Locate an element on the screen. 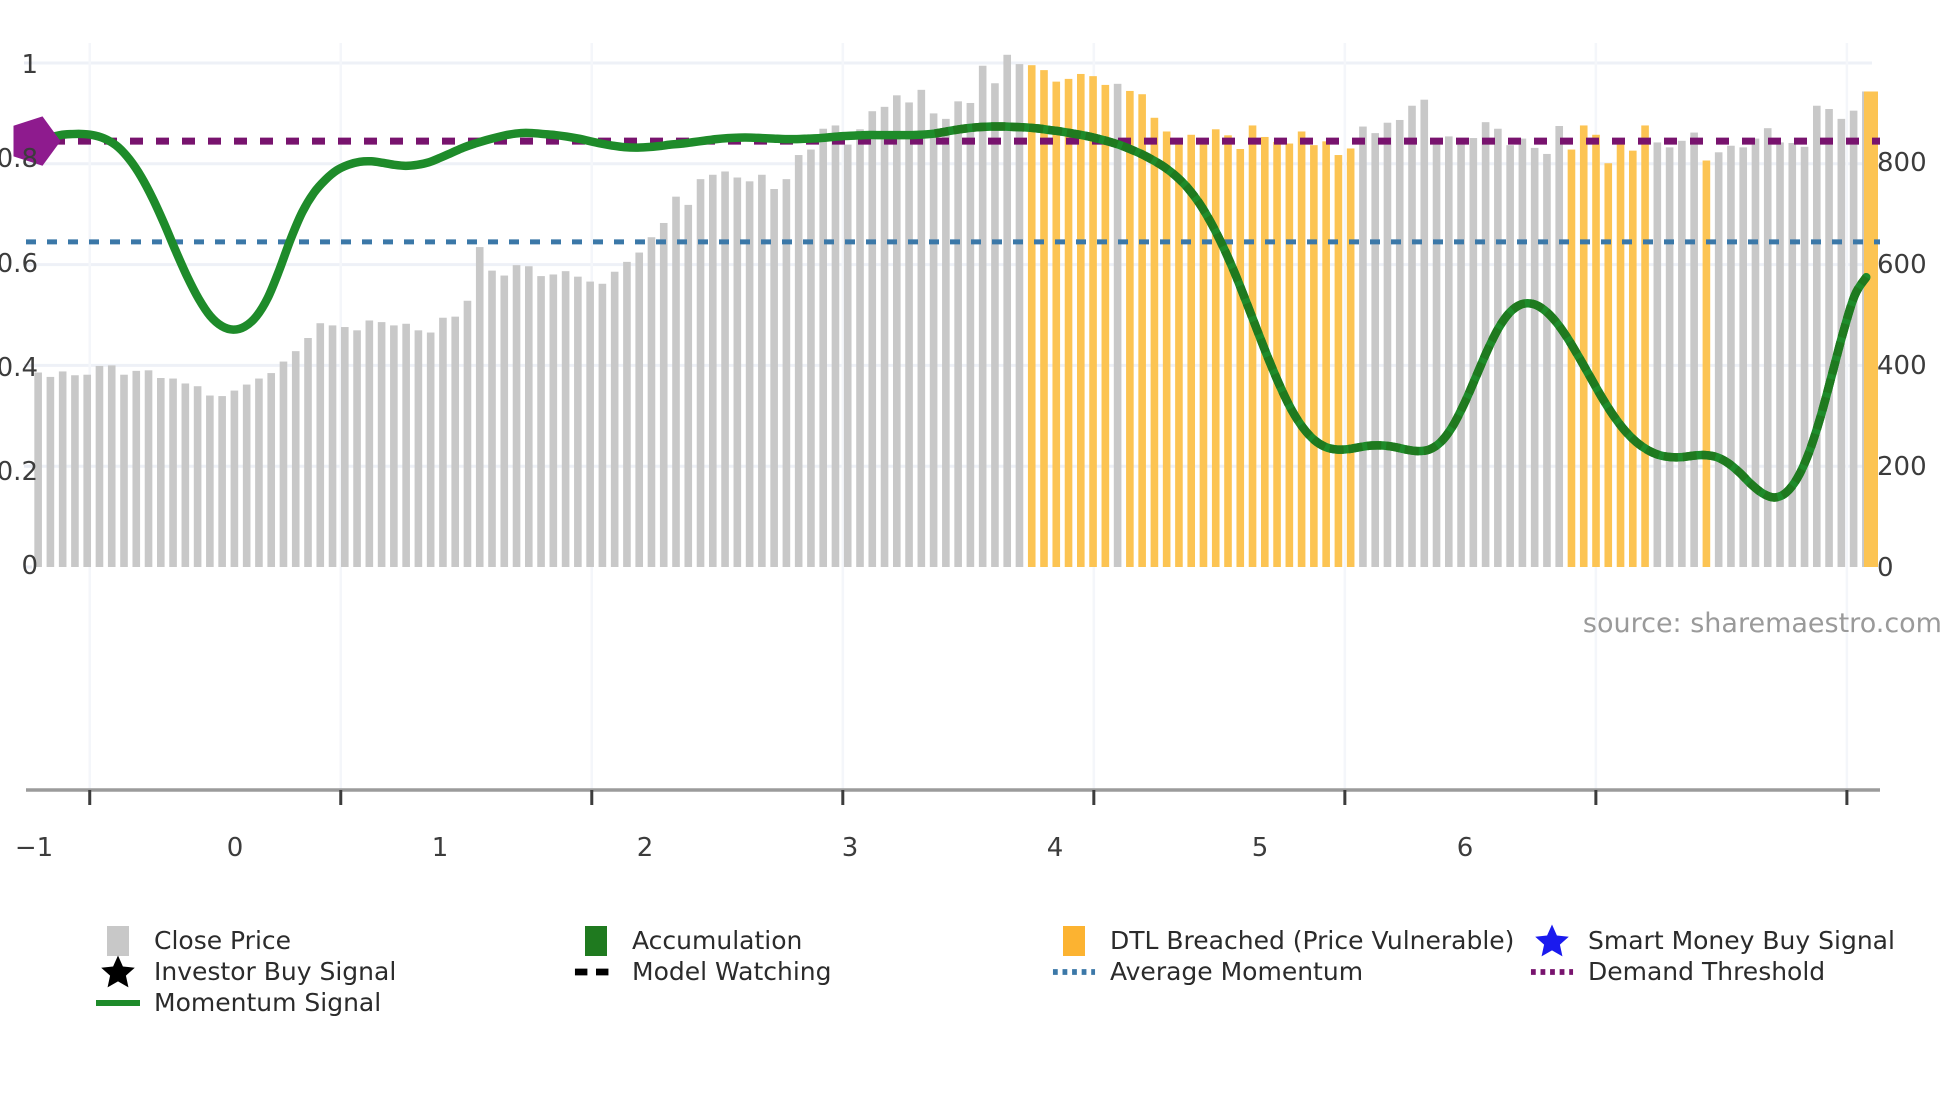  legend-item-momentum-signal: Momentum Signal is located at coordinates (335, 1002).